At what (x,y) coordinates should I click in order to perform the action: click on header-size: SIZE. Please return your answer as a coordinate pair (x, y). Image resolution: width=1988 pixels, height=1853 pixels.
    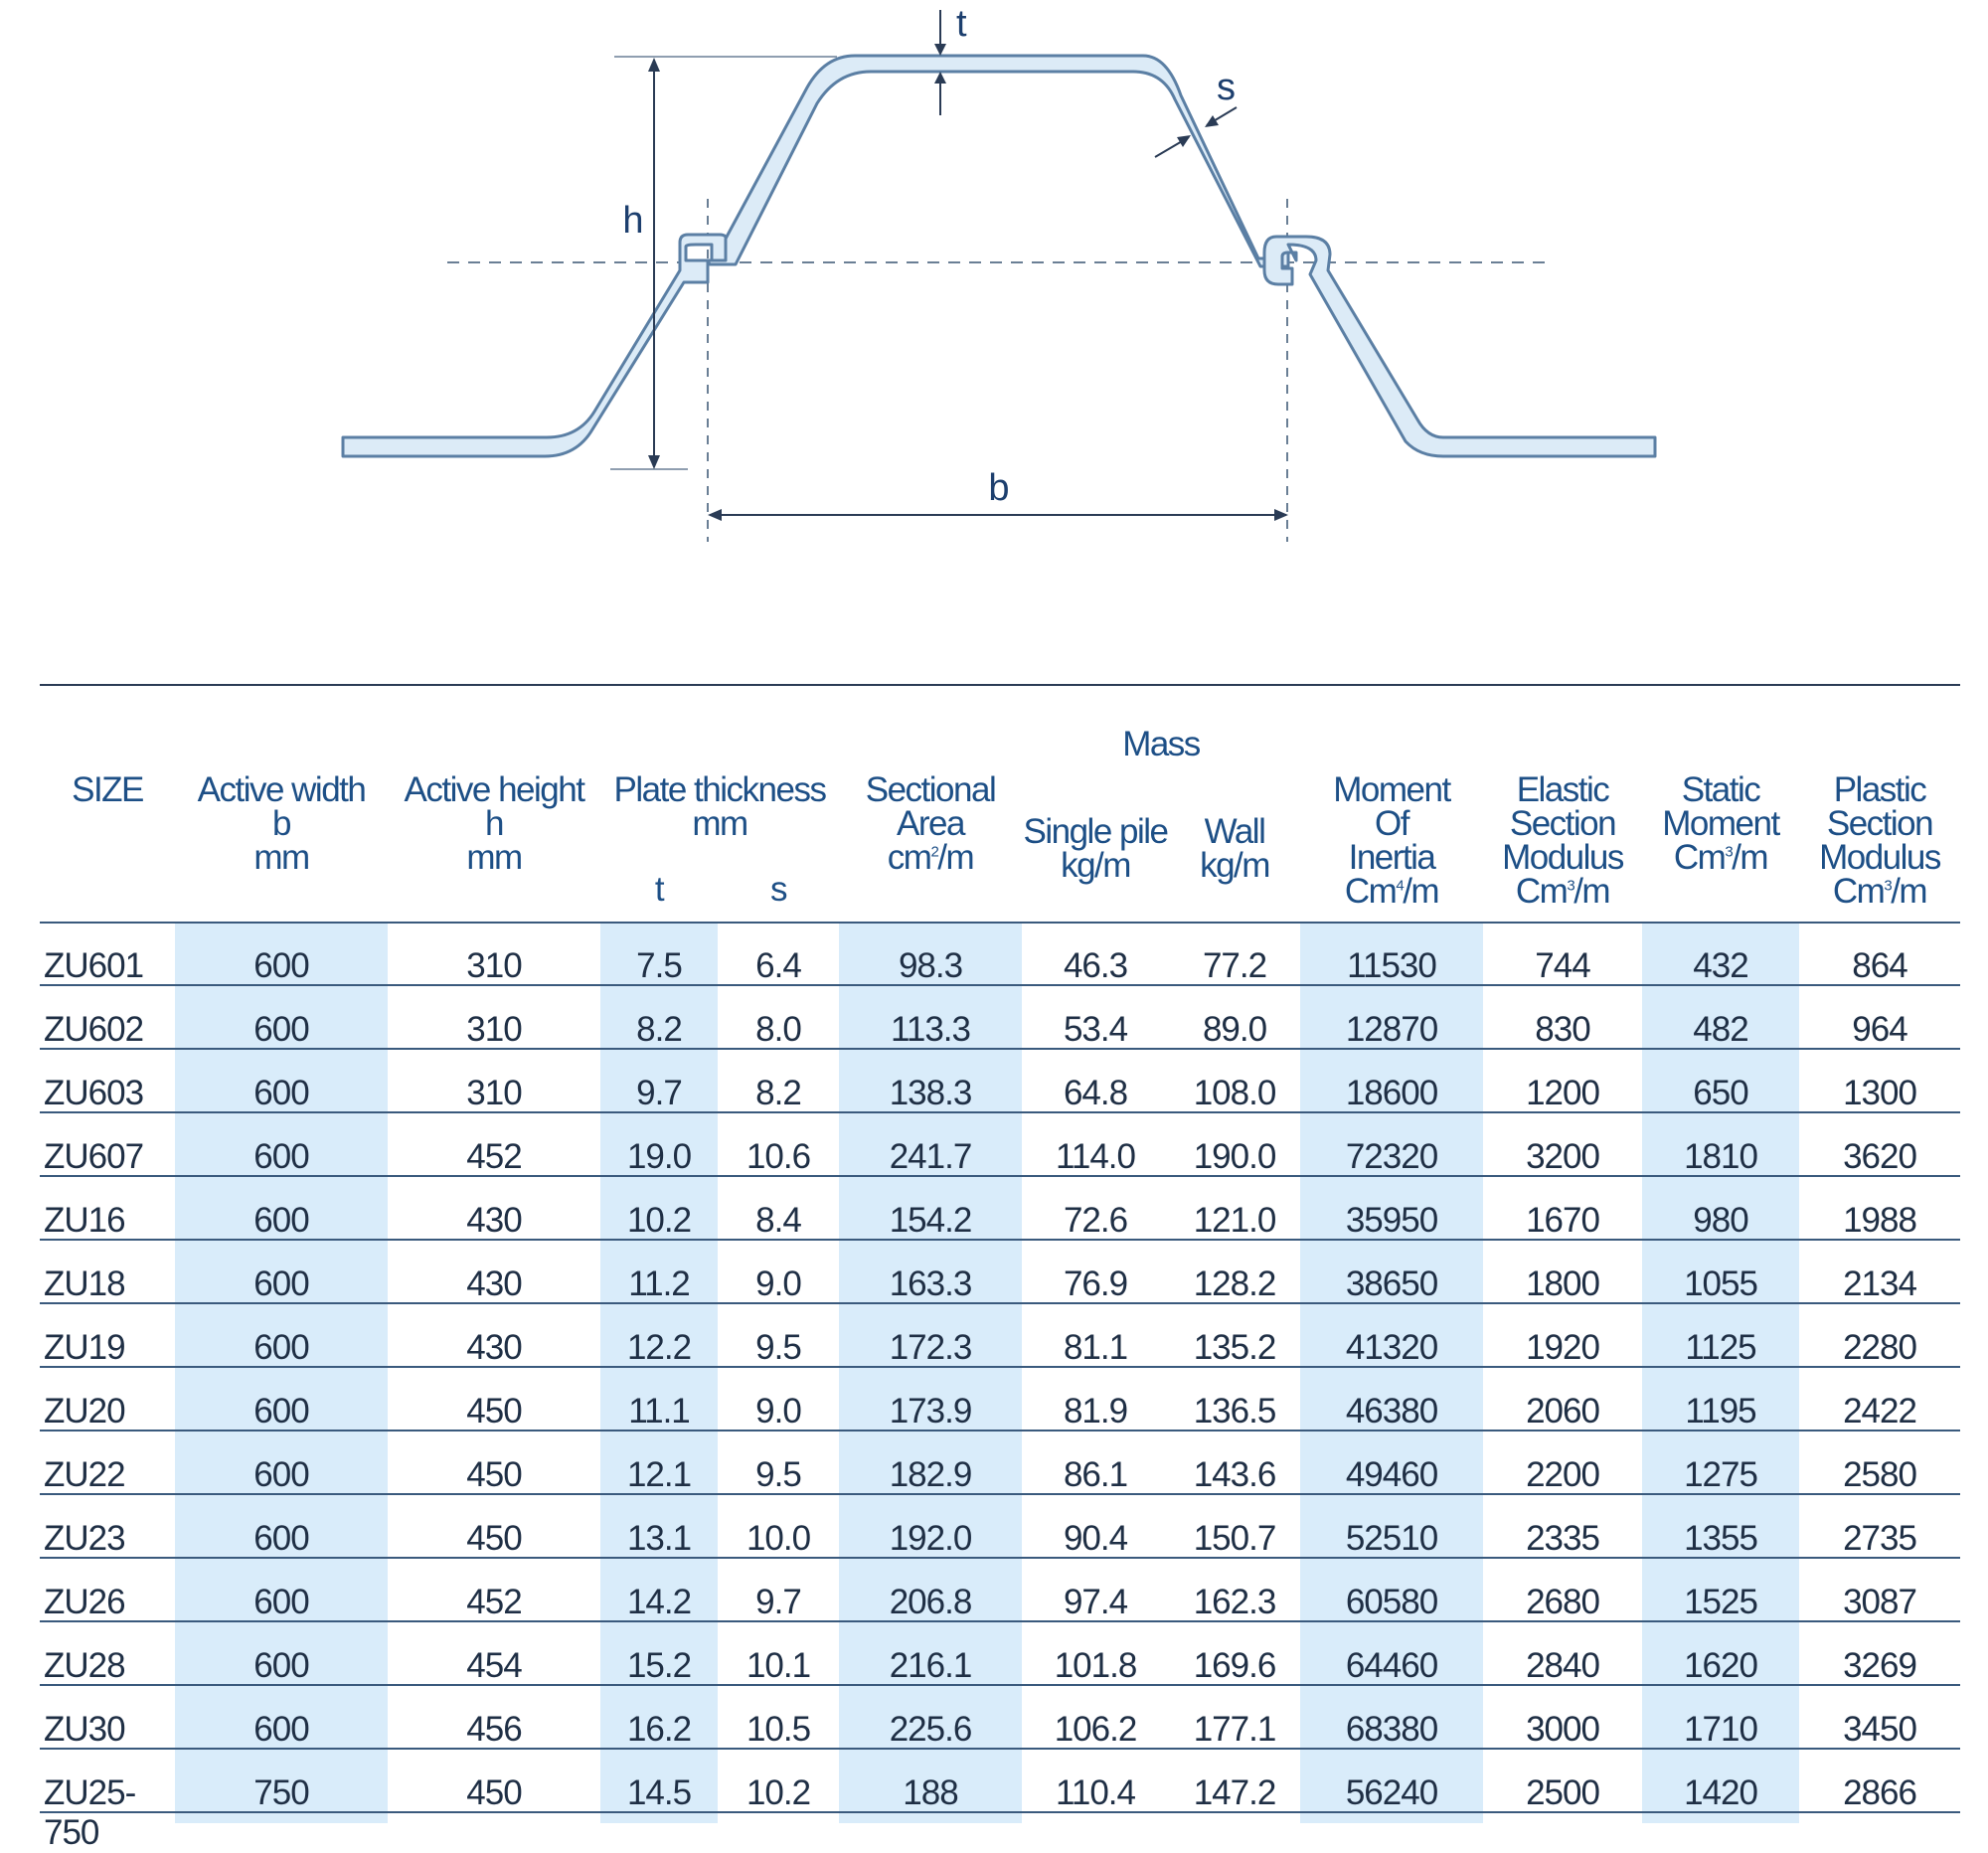
    Looking at the image, I should click on (108, 790).